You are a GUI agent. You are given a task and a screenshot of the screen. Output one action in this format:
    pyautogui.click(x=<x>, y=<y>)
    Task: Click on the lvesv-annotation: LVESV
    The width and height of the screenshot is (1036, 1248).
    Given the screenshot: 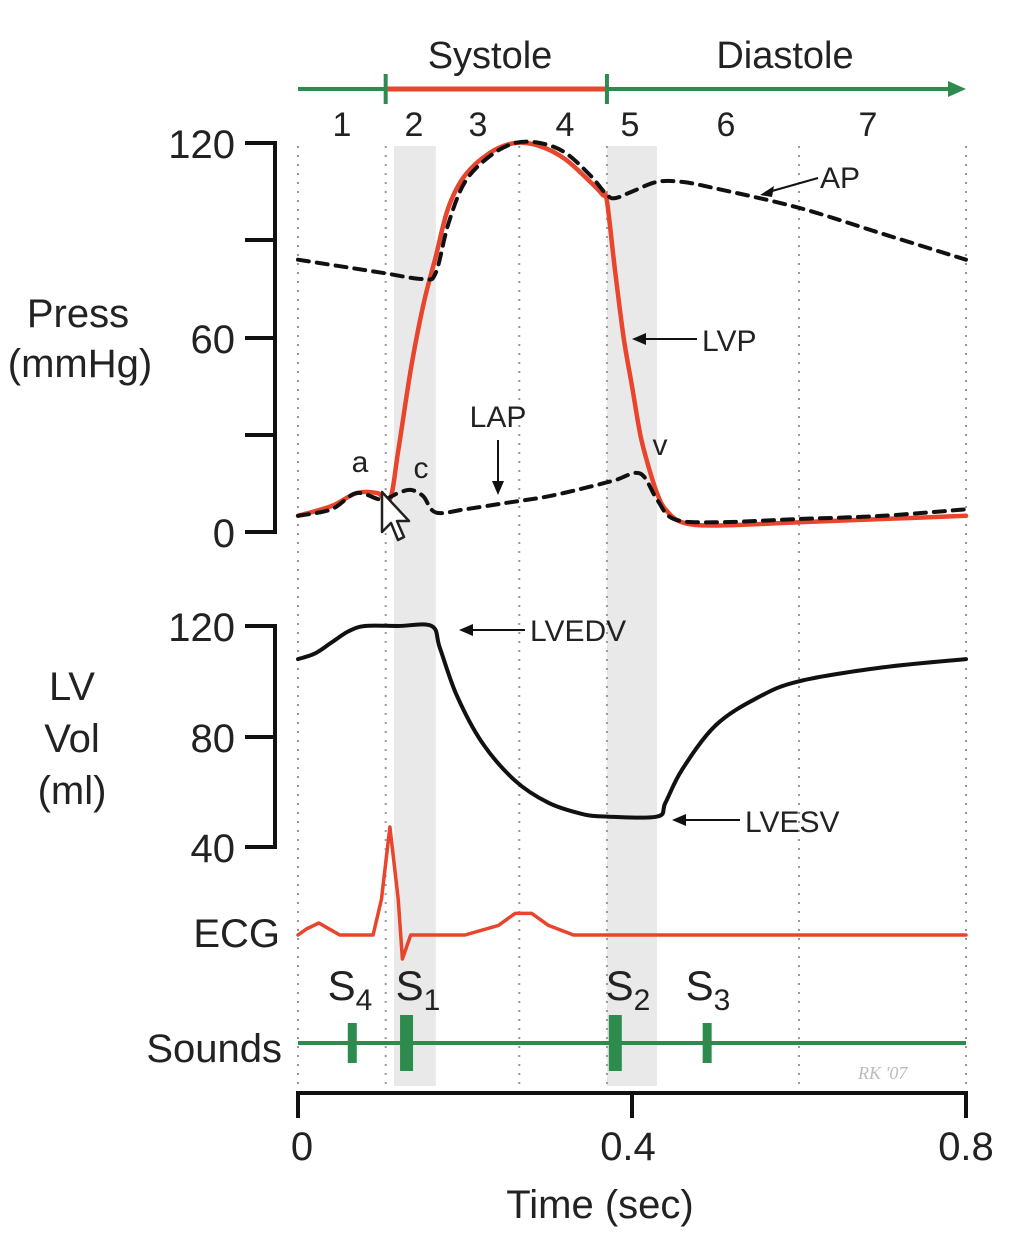 What is the action you would take?
    pyautogui.click(x=792, y=822)
    